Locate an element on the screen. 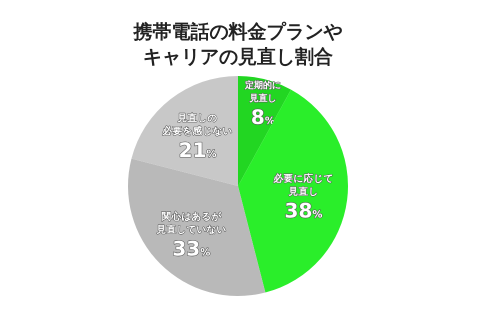 The width and height of the screenshot is (477, 318). data-label: 38% is located at coordinates (303, 210).